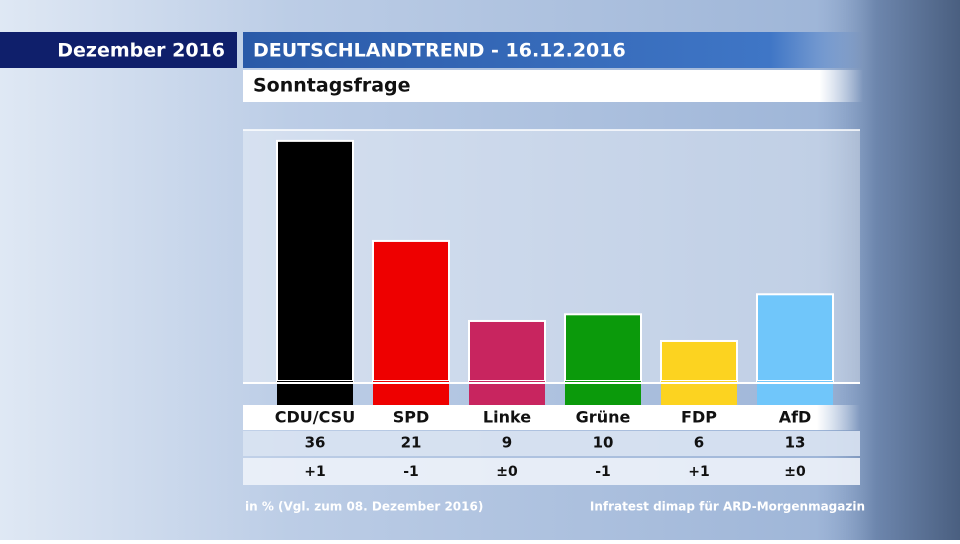  I want to click on category-label: SPD, so click(411, 417).